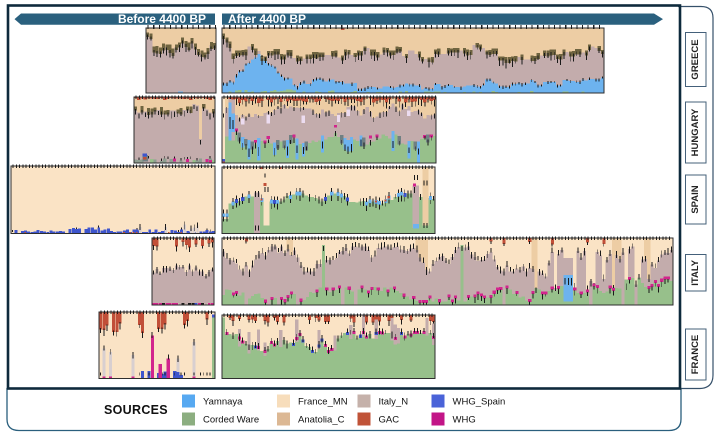 The width and height of the screenshot is (720, 438). What do you see at coordinates (695, 132) in the screenshot?
I see `svg-text: HUNGARY` at bounding box center [695, 132].